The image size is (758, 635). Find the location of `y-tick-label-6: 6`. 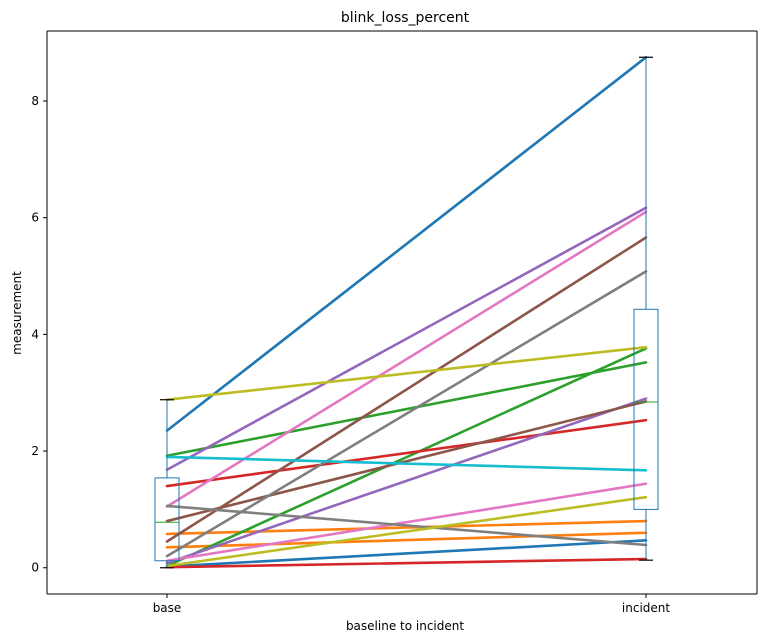

y-tick-label-6: 6 is located at coordinates (35, 218).